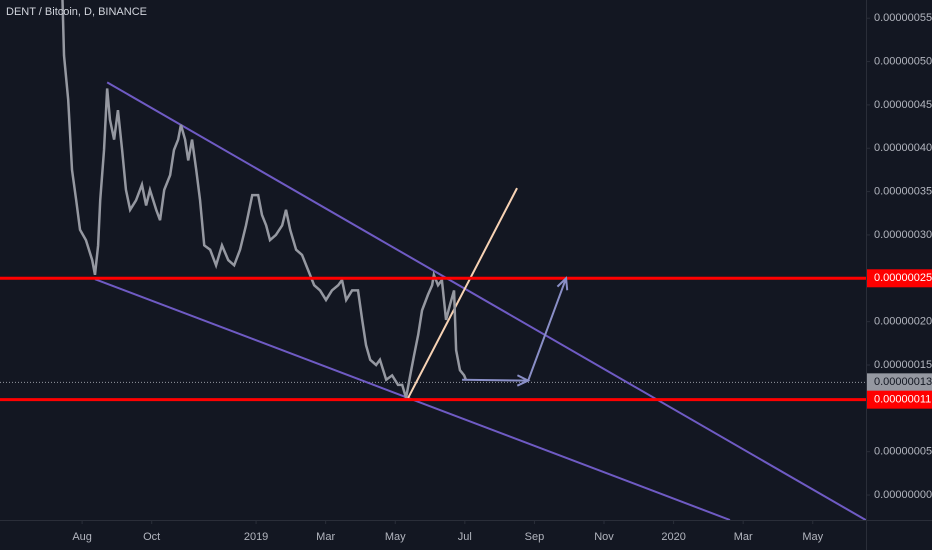  I want to click on chart-title: DENT / Bitcoin, D, BINANCE, so click(76, 12).